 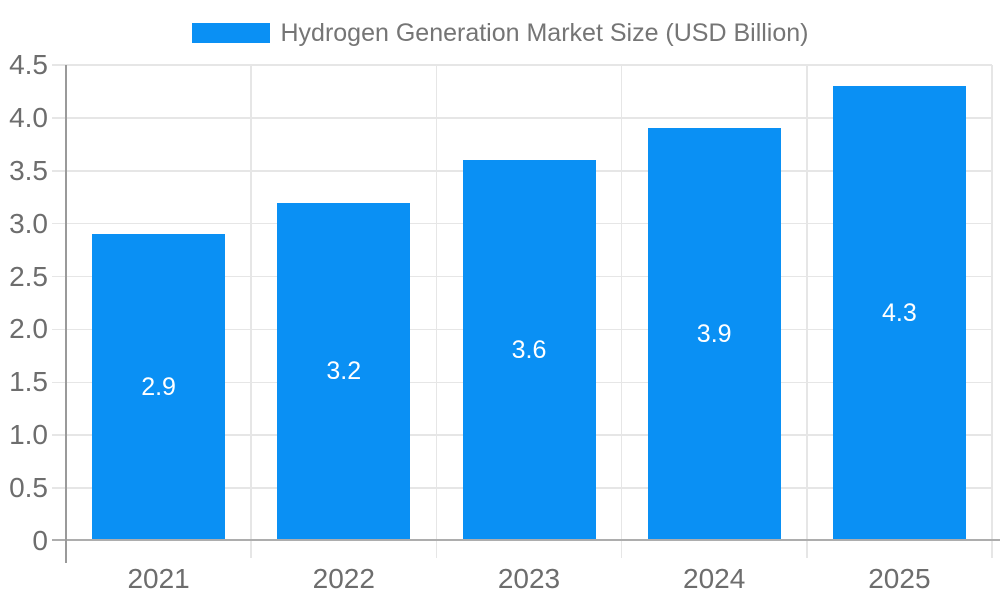 I want to click on y-tick-label: 1.5, so click(x=28, y=382).